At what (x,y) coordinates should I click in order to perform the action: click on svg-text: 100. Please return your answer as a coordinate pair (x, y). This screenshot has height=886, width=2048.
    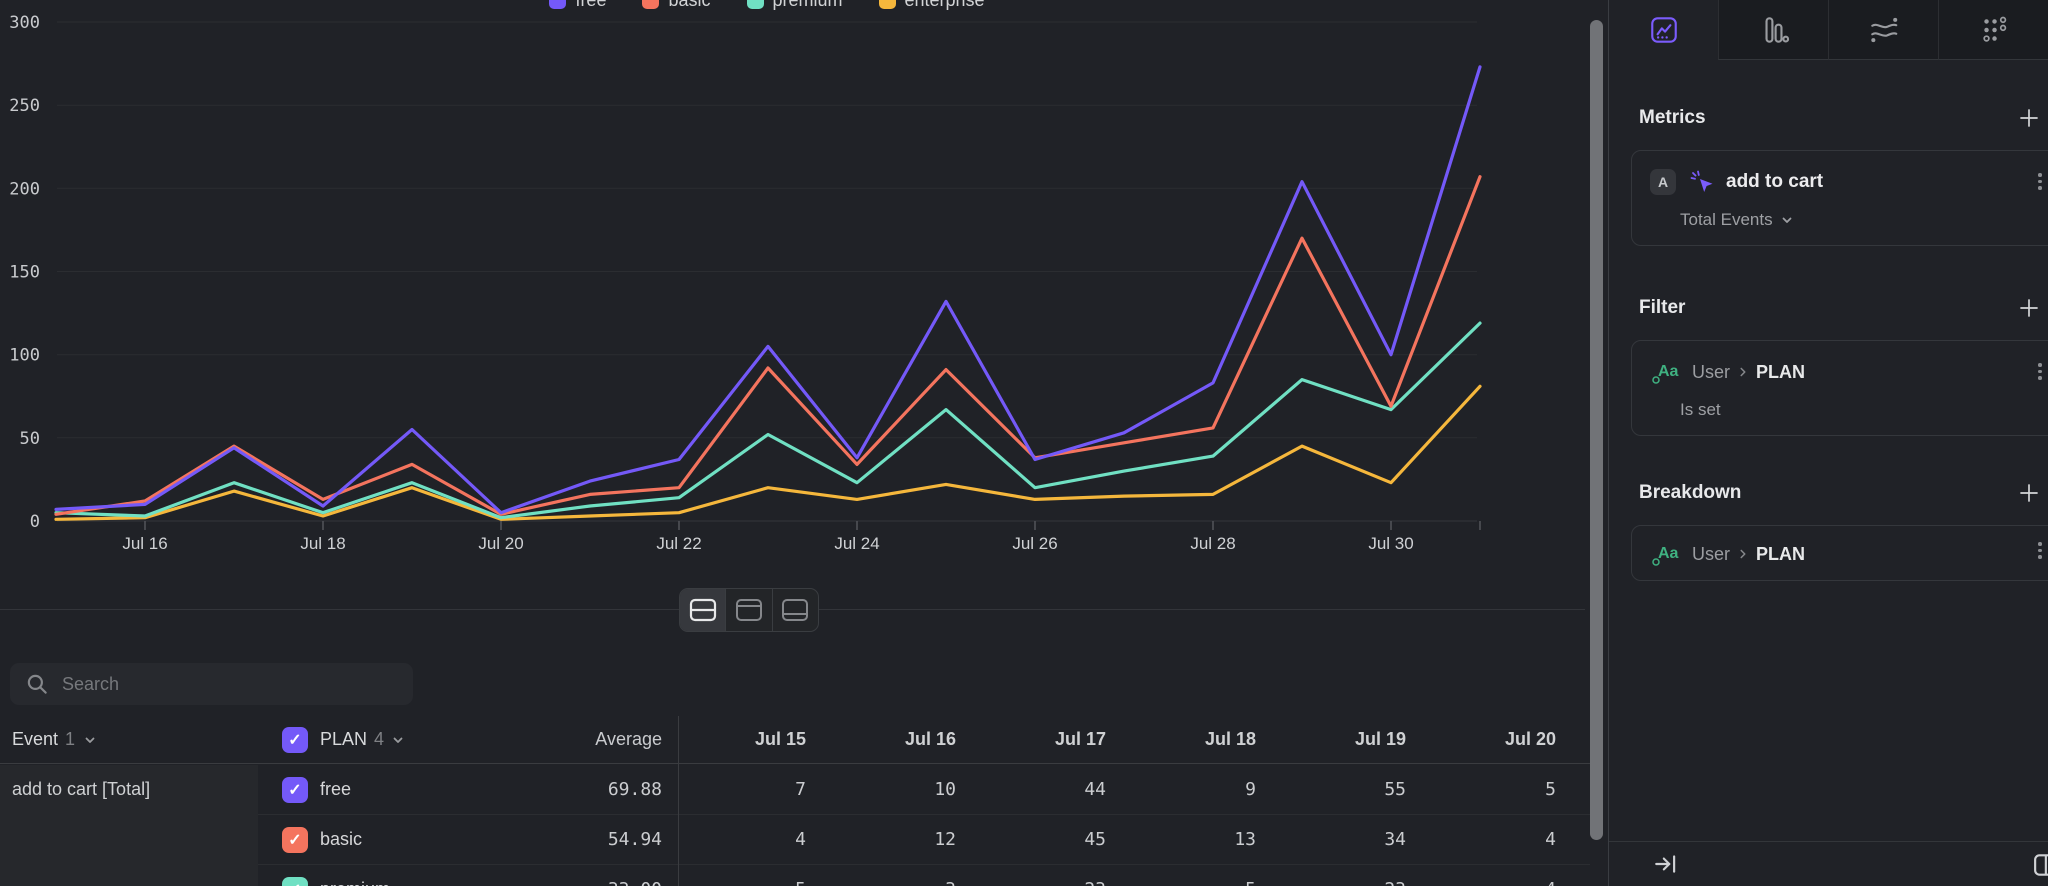
    Looking at the image, I should click on (24, 356).